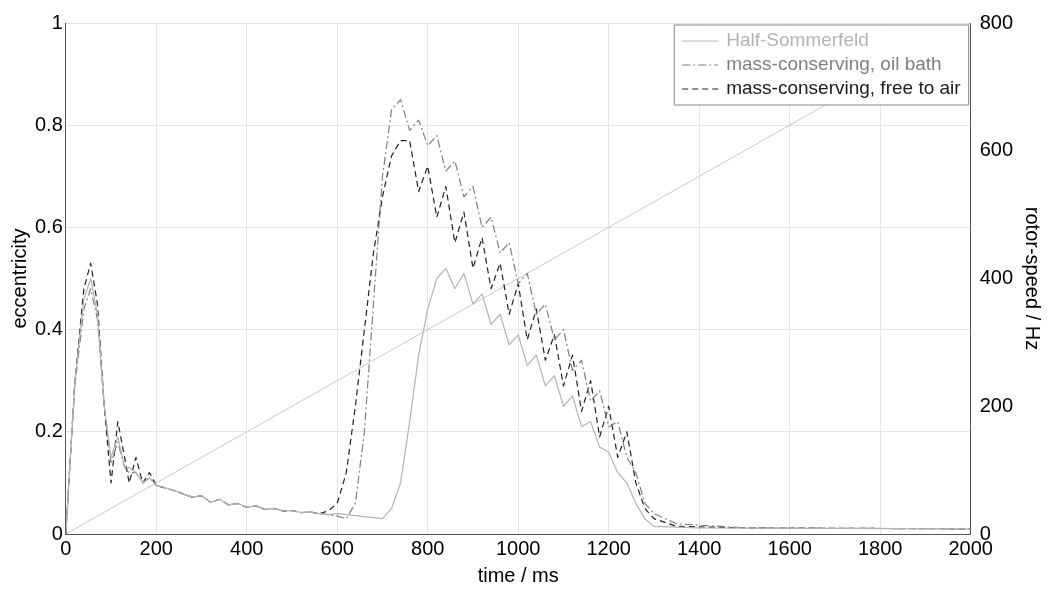  What do you see at coordinates (247, 547) in the screenshot?
I see `x-tick-label: 400` at bounding box center [247, 547].